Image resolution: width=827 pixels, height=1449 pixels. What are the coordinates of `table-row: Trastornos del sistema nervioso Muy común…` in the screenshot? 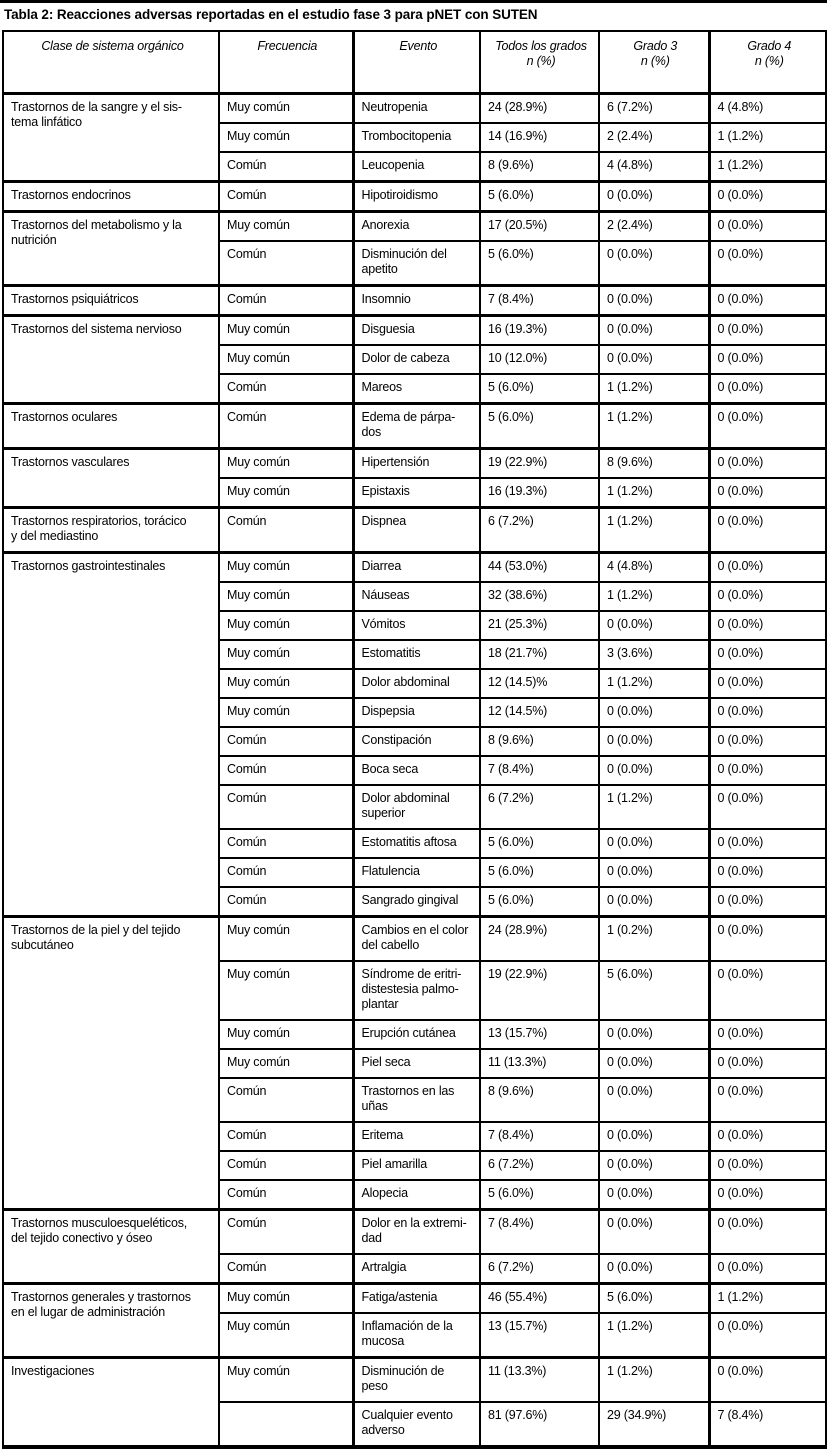 It's located at (414, 358).